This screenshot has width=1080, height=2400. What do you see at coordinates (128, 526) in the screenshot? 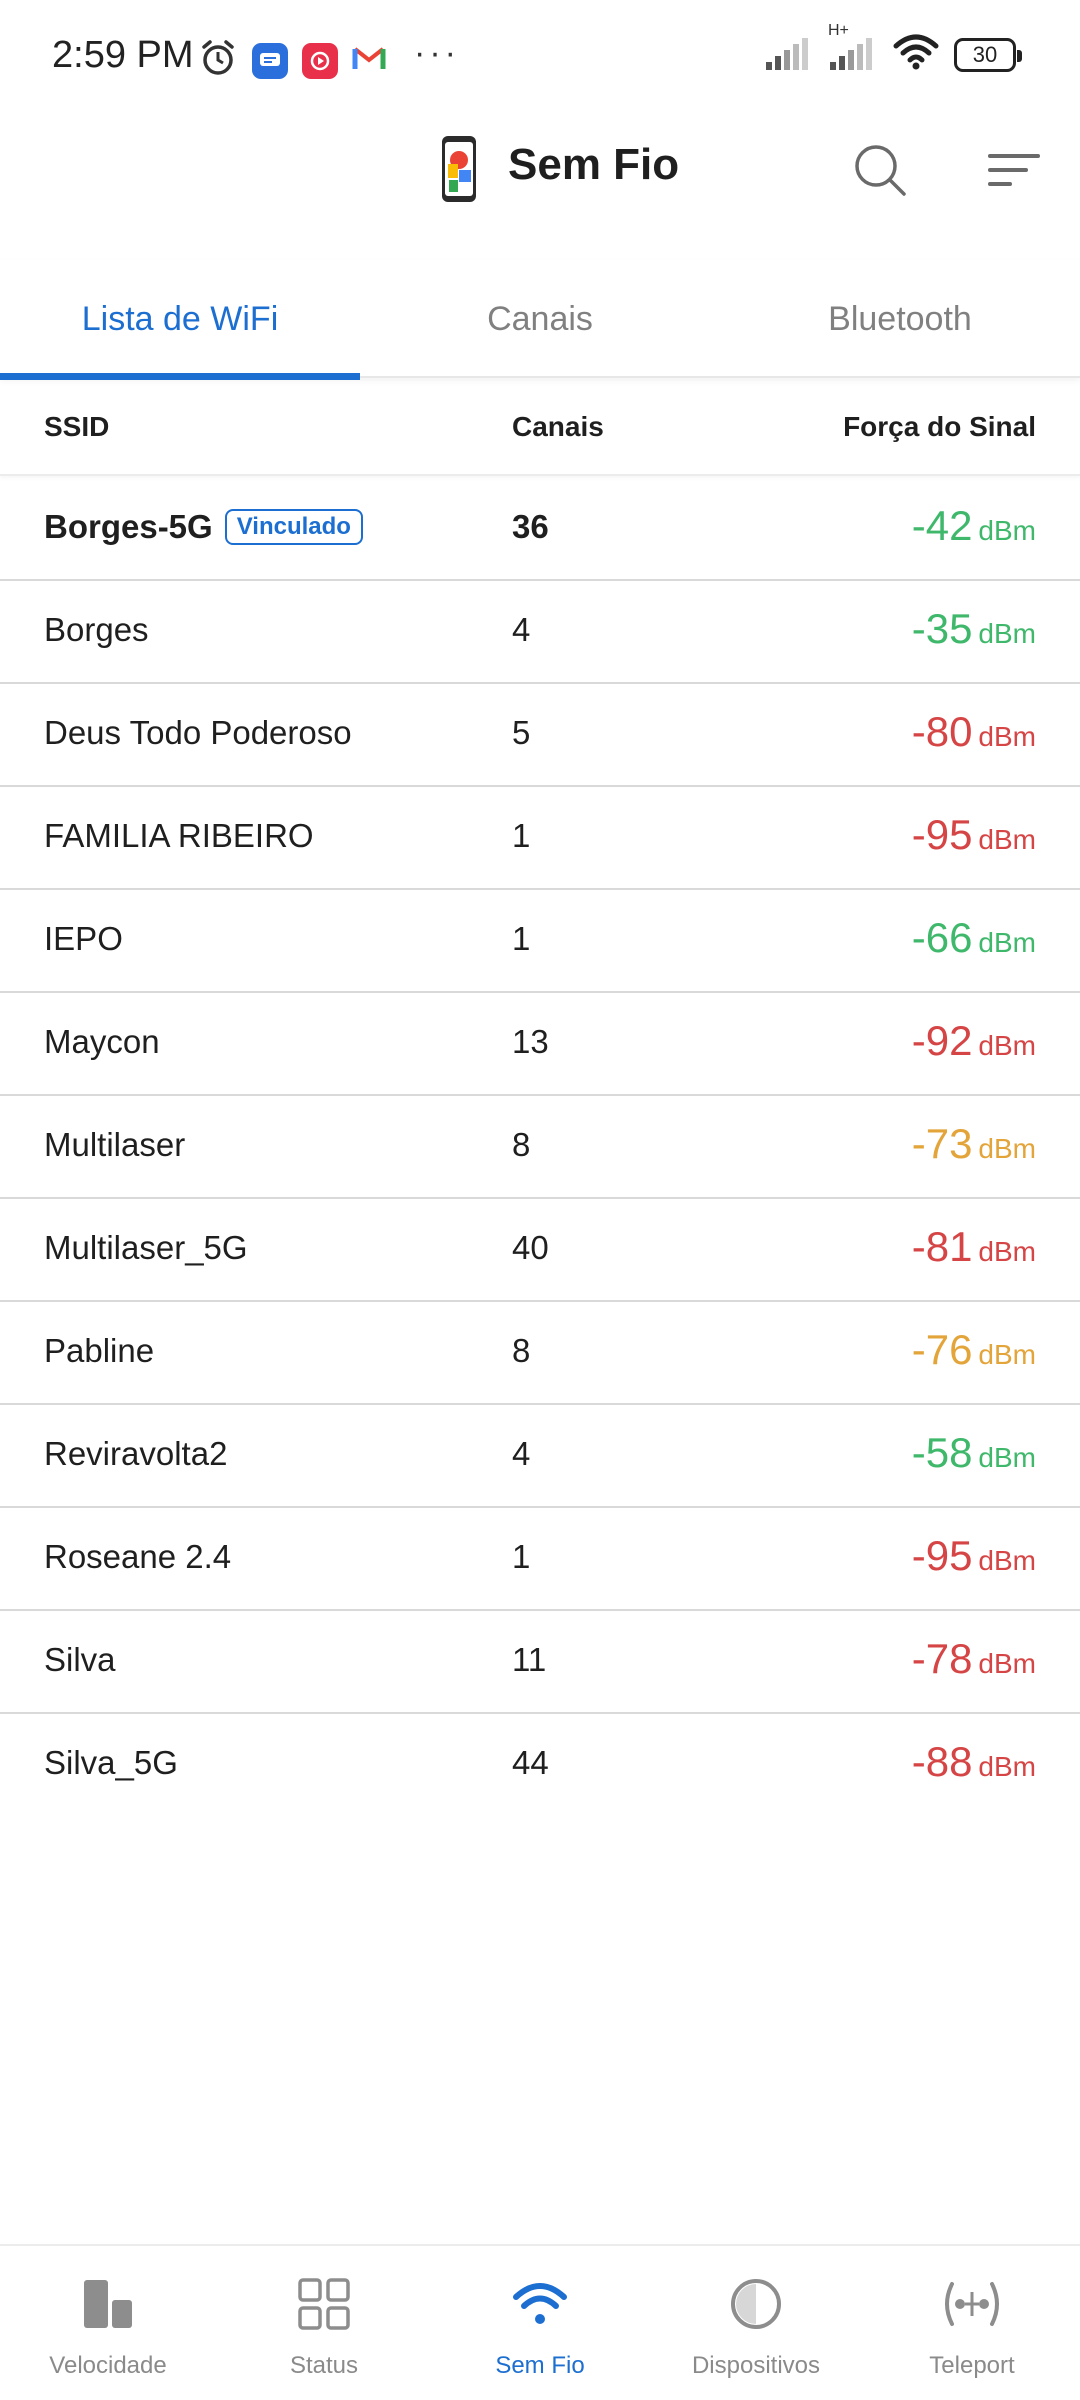
I see `ssid-name: Borges-5G` at bounding box center [128, 526].